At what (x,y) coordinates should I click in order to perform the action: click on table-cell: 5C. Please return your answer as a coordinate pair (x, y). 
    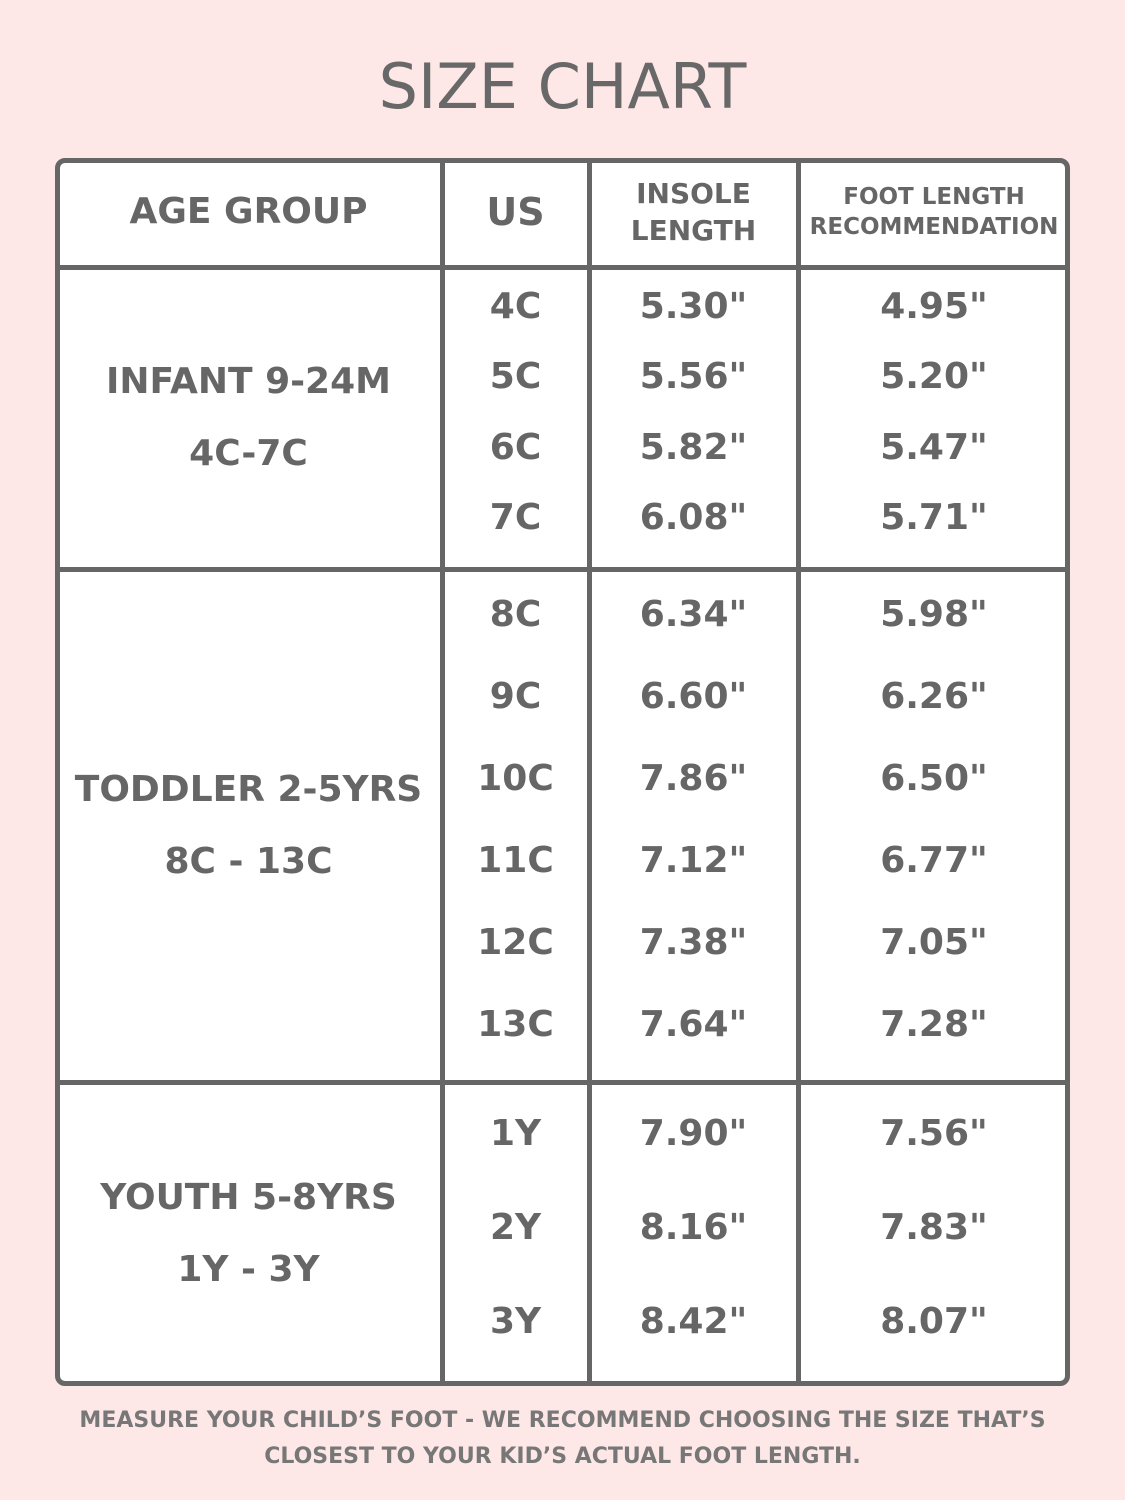
    Looking at the image, I should click on (515, 377).